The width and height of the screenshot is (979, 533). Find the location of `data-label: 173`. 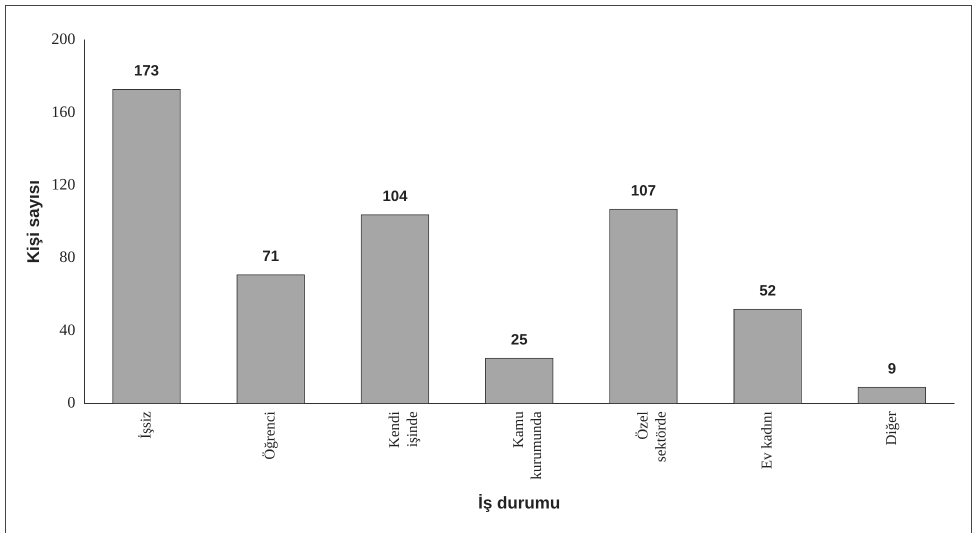

data-label: 173 is located at coordinates (147, 71).